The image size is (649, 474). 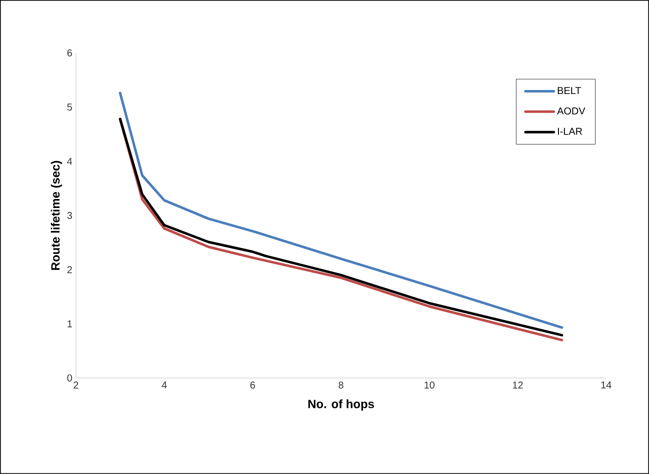 What do you see at coordinates (69, 161) in the screenshot?
I see `y-tick-label: 4` at bounding box center [69, 161].